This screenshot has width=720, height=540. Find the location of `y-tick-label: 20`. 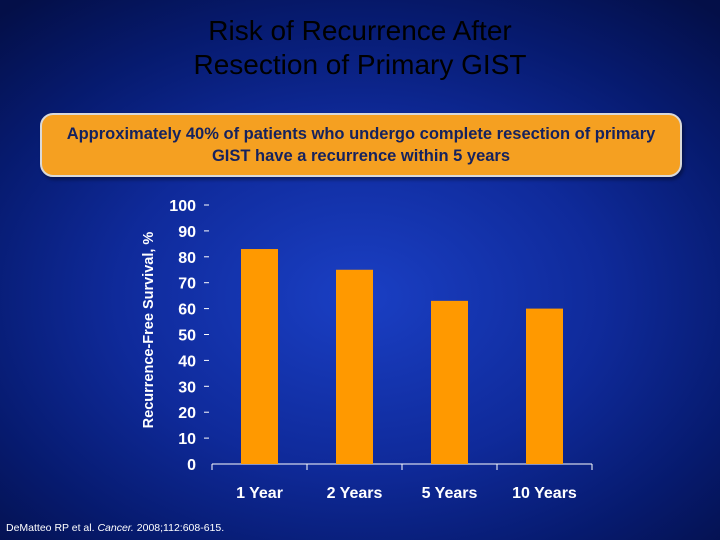

y-tick-label: 20 is located at coordinates (187, 413).